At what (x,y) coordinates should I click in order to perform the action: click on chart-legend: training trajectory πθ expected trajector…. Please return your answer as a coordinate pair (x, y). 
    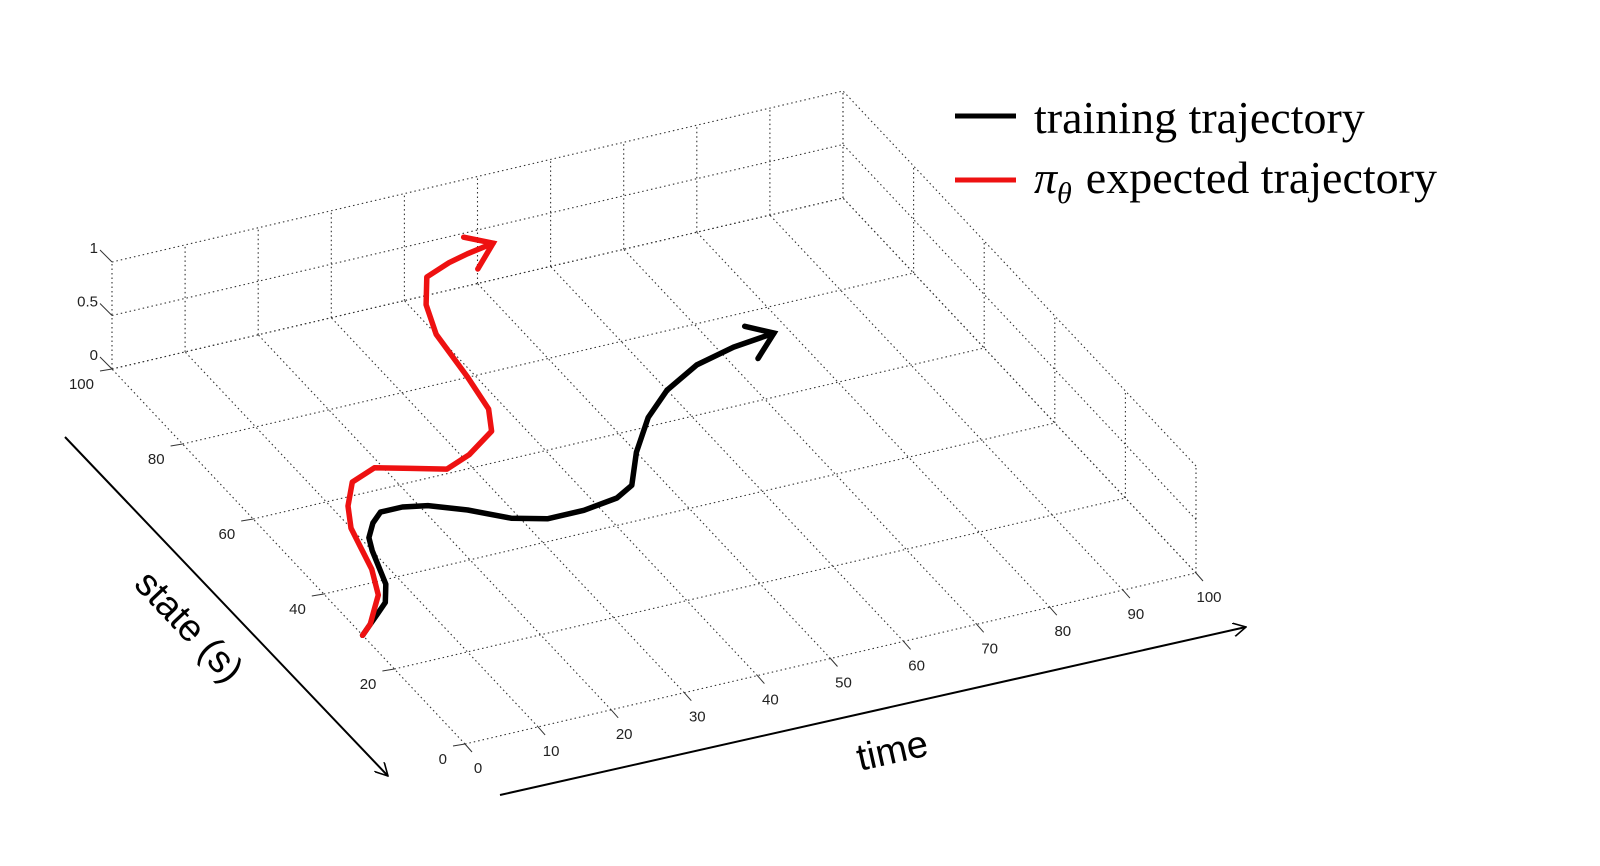
    Looking at the image, I should click on (1196, 151).